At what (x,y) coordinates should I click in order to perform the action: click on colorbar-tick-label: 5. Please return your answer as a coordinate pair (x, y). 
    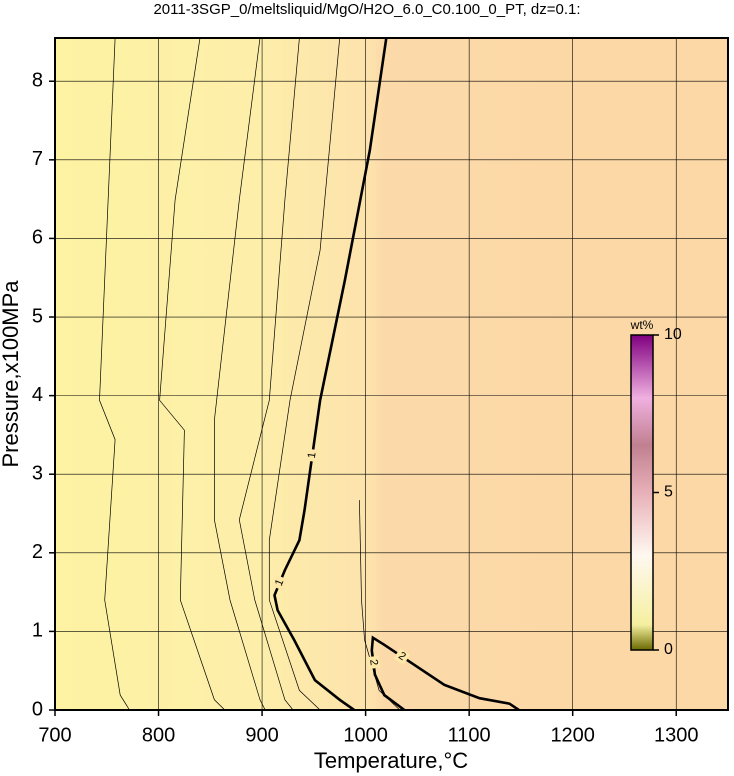
    Looking at the image, I should click on (668, 492).